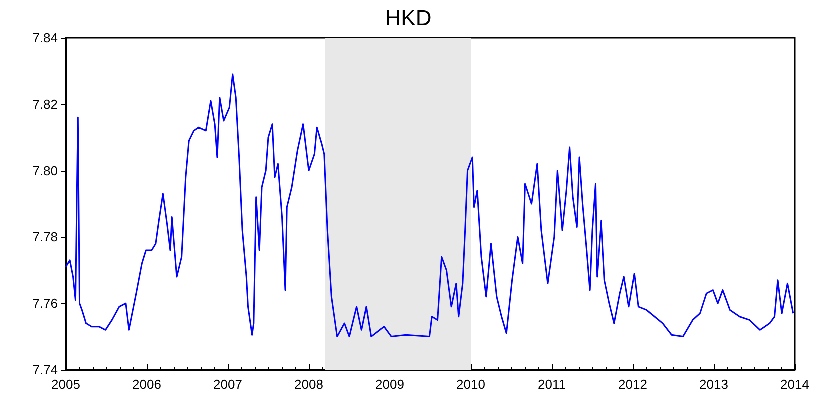 The height and width of the screenshot is (402, 817). What do you see at coordinates (408, 18) in the screenshot?
I see `chart-title: HKD` at bounding box center [408, 18].